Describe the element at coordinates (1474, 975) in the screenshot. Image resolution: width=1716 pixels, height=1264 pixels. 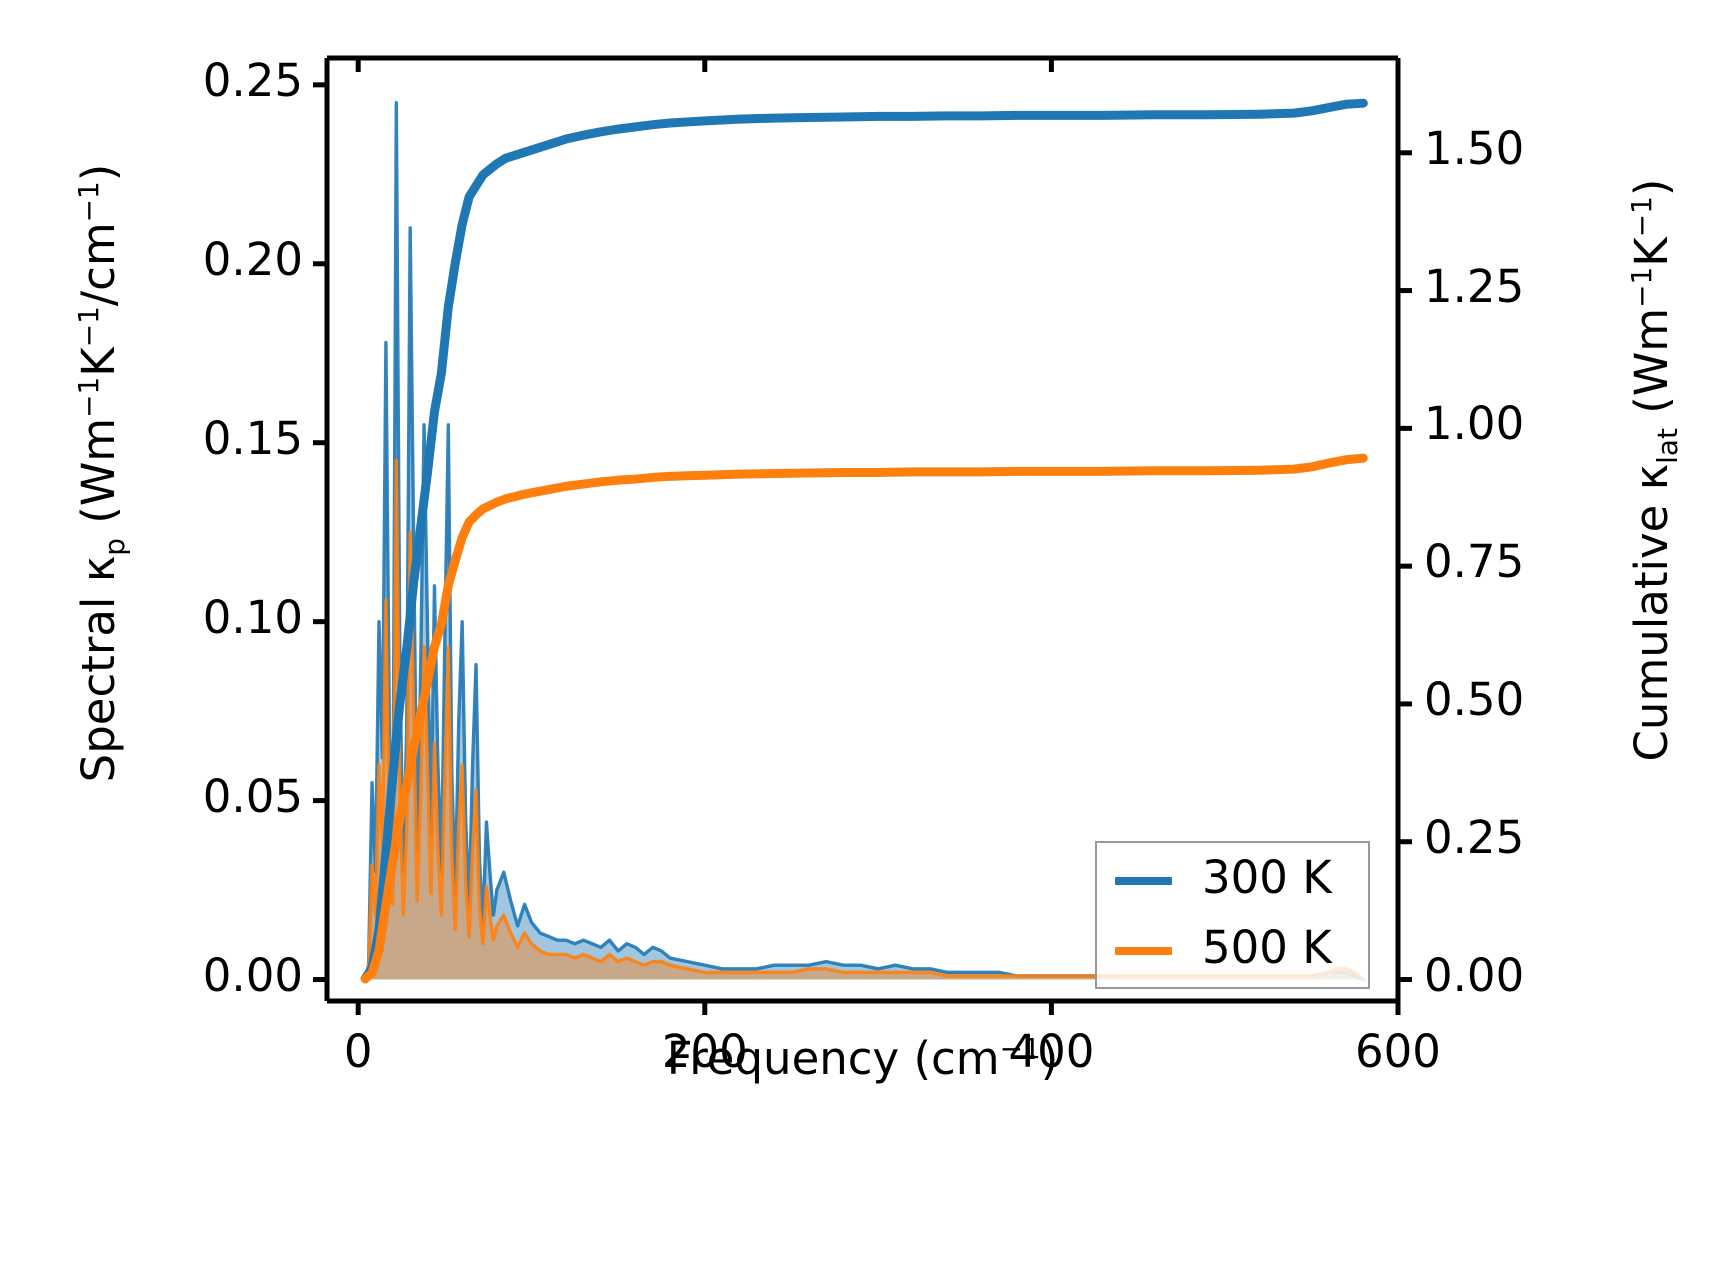
I see `y-right-tick-label-0: 0.00` at that location.